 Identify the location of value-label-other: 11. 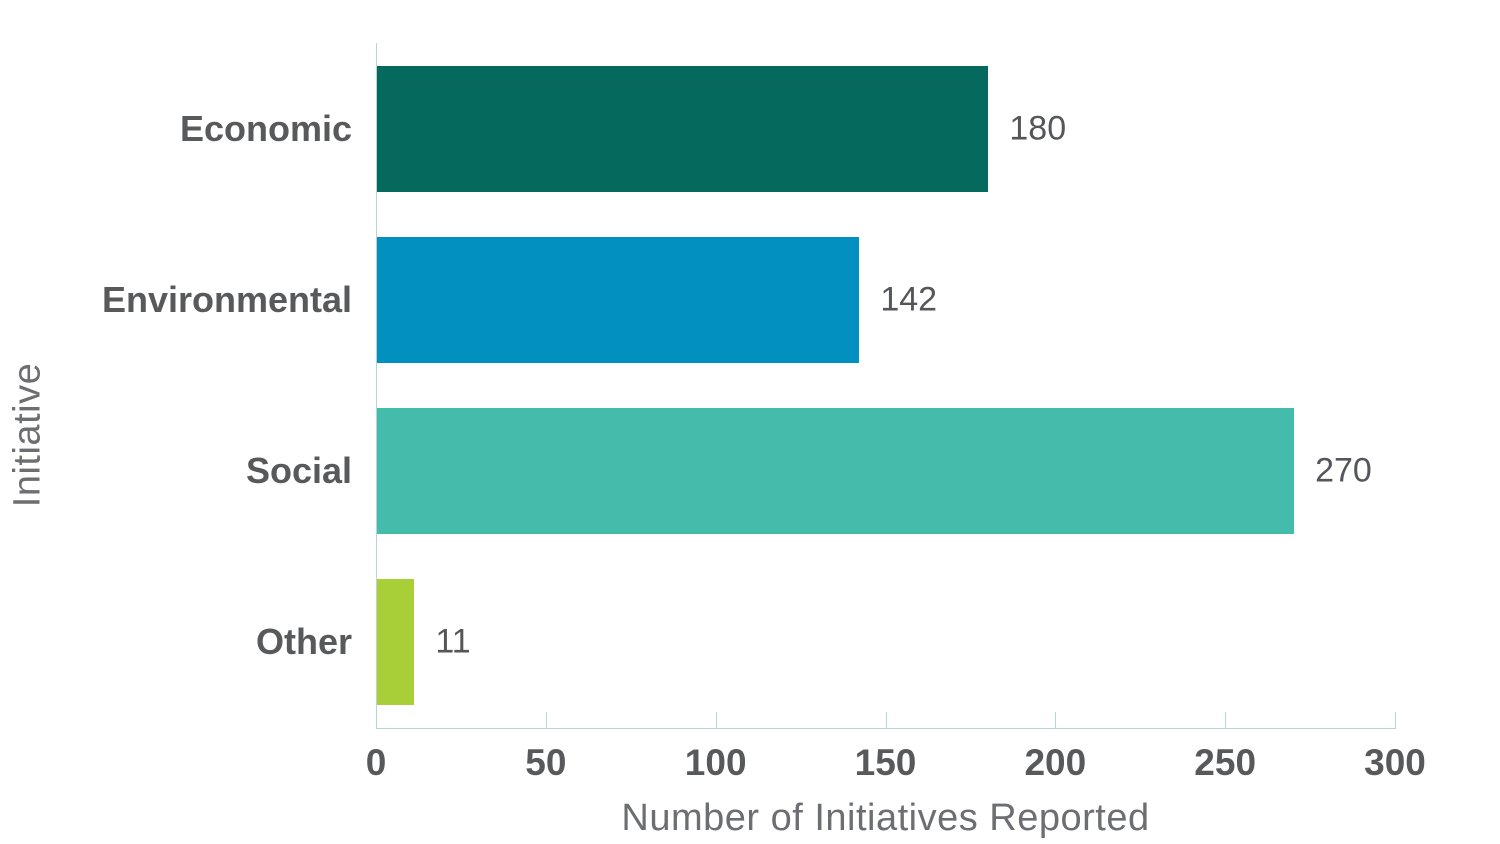
(453, 641).